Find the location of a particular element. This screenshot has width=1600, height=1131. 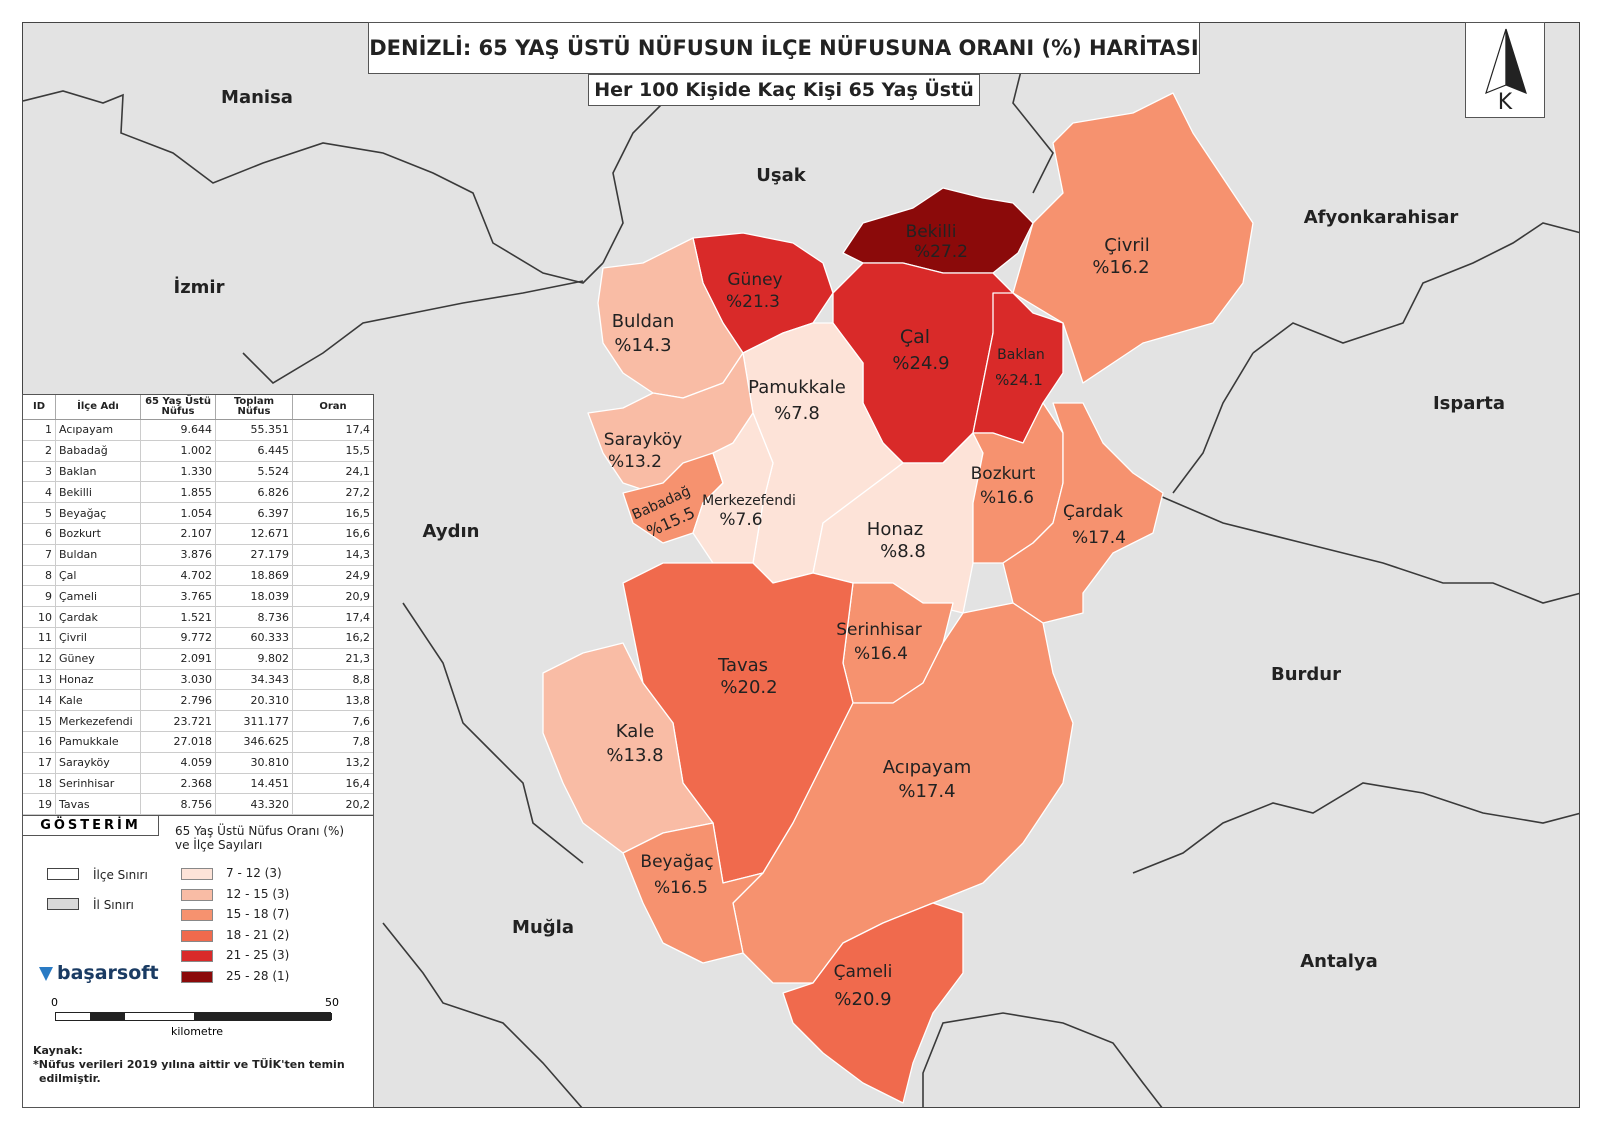

cell-ratio: 24,1 is located at coordinates (332, 472).